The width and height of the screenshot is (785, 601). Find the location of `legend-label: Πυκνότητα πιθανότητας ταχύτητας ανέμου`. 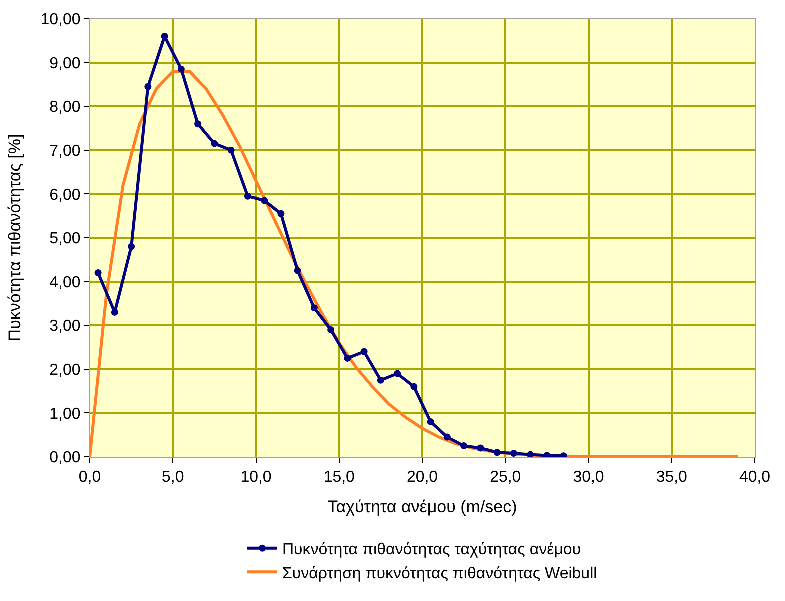

legend-label: Πυκνότητα πιθανότητας ταχύτητας ανέμου is located at coordinates (432, 550).